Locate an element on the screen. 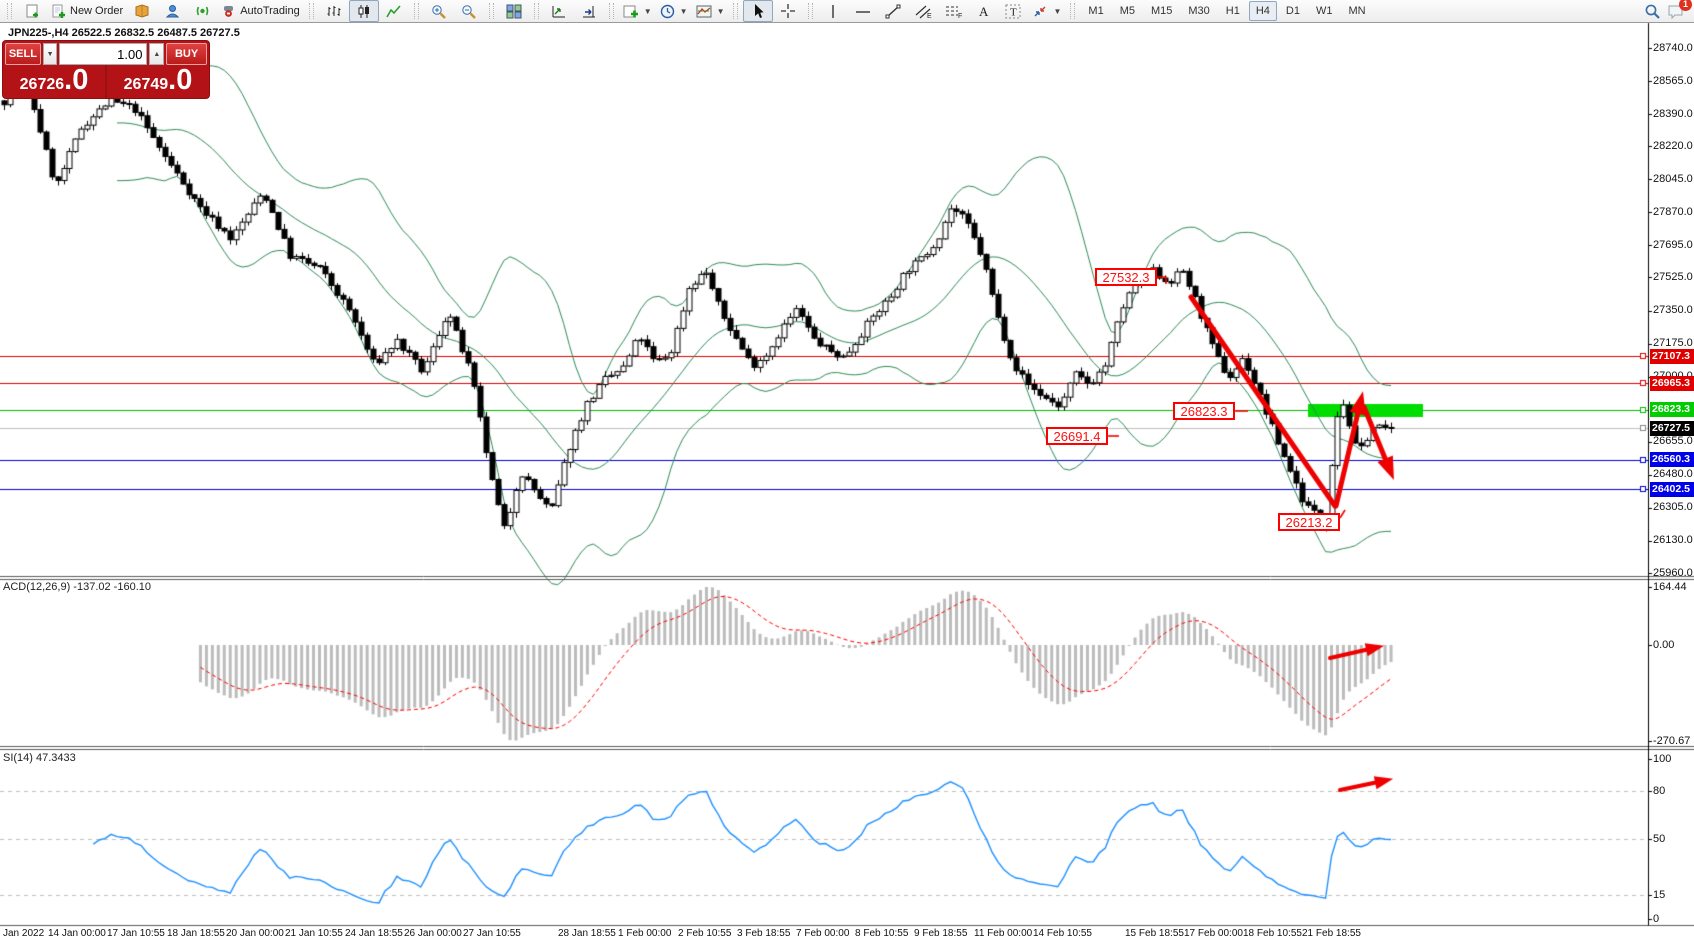  zoom-in-button is located at coordinates (439, 11).